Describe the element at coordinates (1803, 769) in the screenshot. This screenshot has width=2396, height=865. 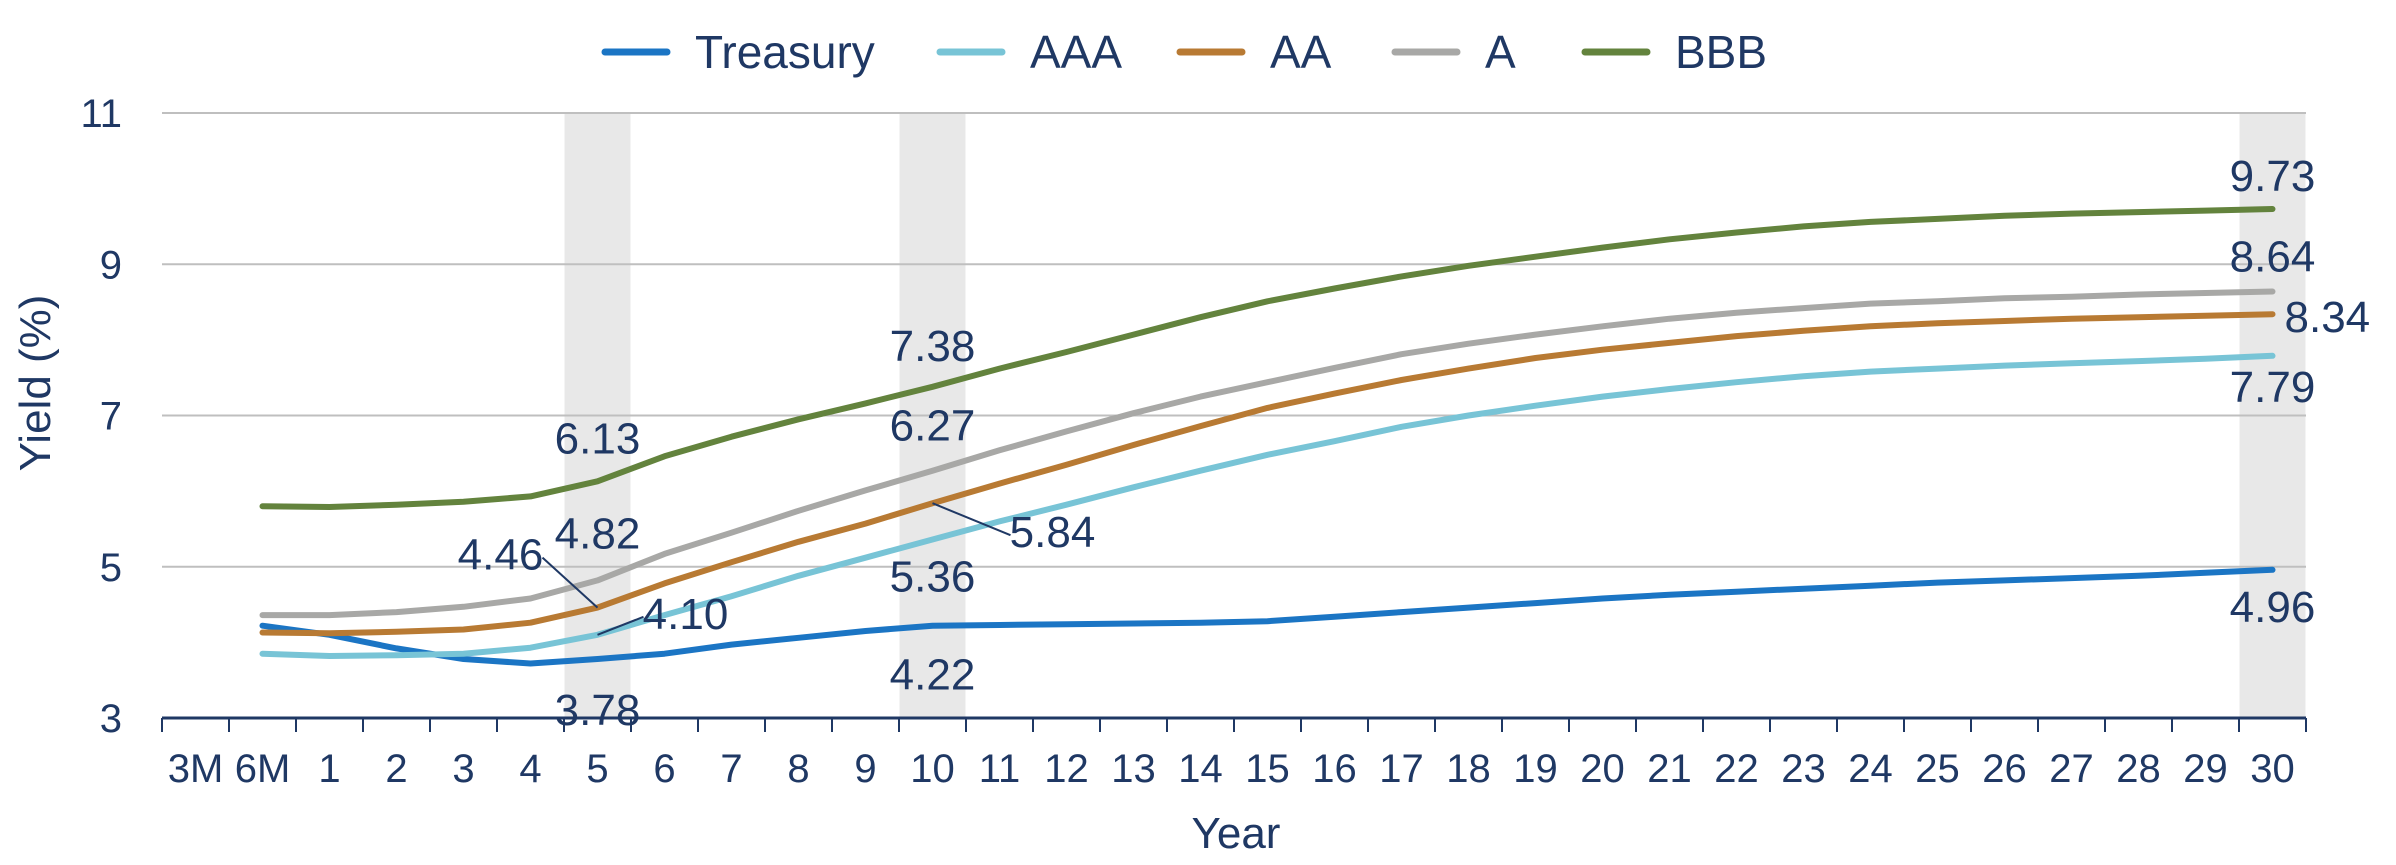
I see `x-tick-label: 23` at that location.